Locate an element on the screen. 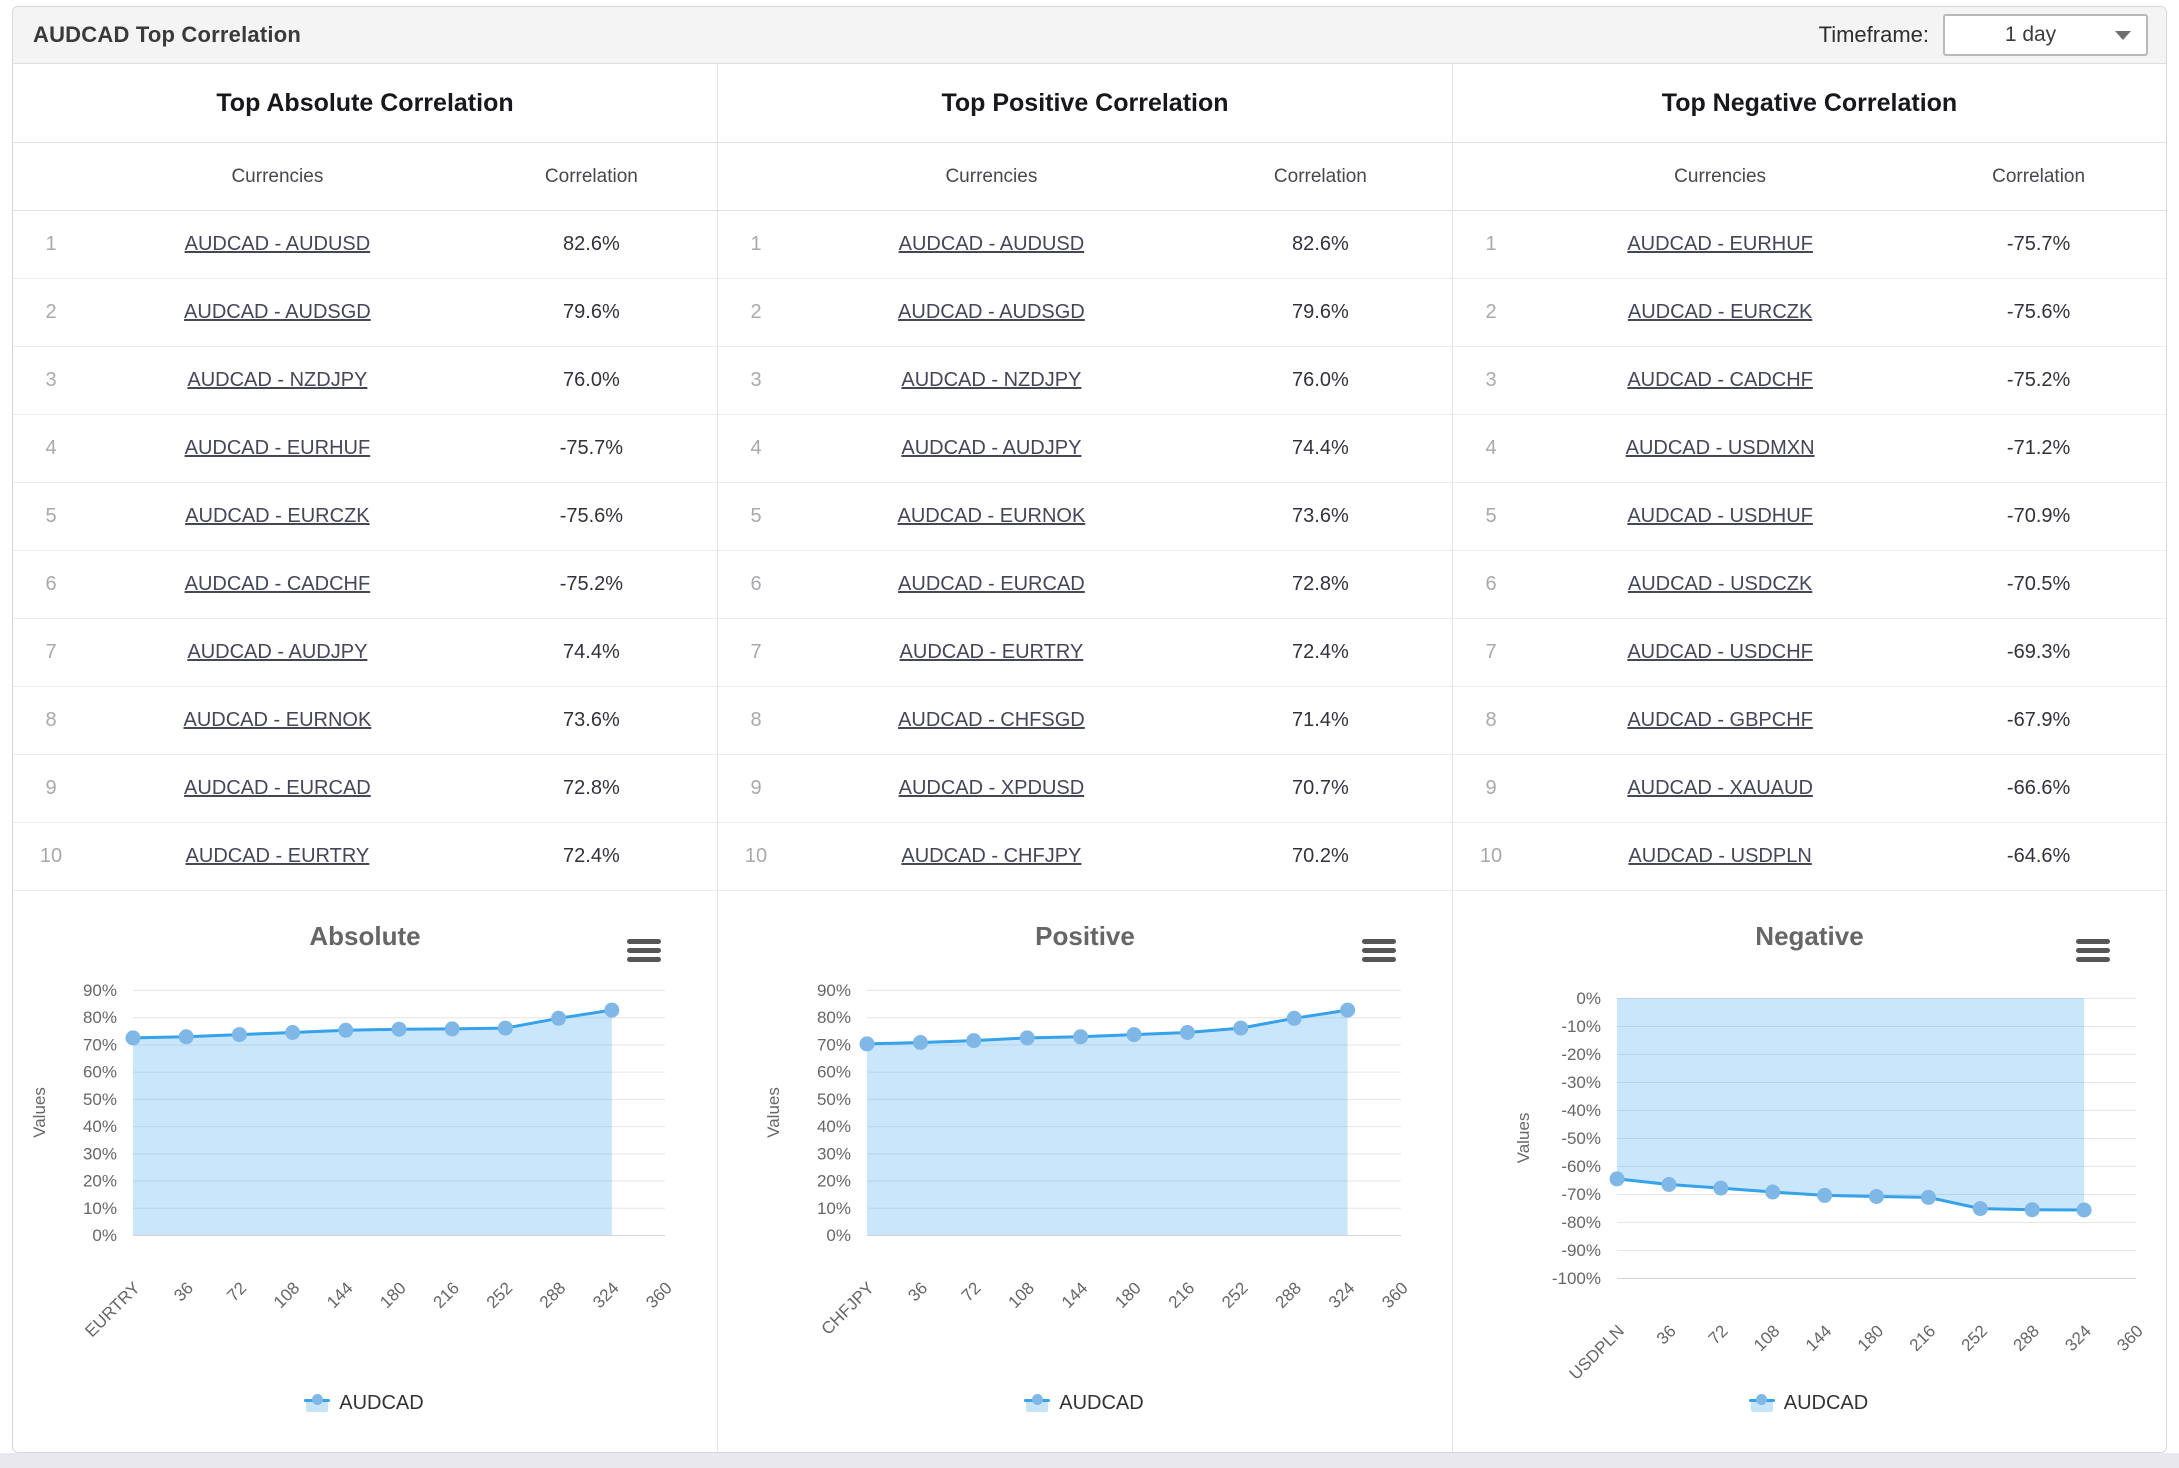  table-row: 5 AUDCAD - EURCZK -75.6% is located at coordinates (365, 517).